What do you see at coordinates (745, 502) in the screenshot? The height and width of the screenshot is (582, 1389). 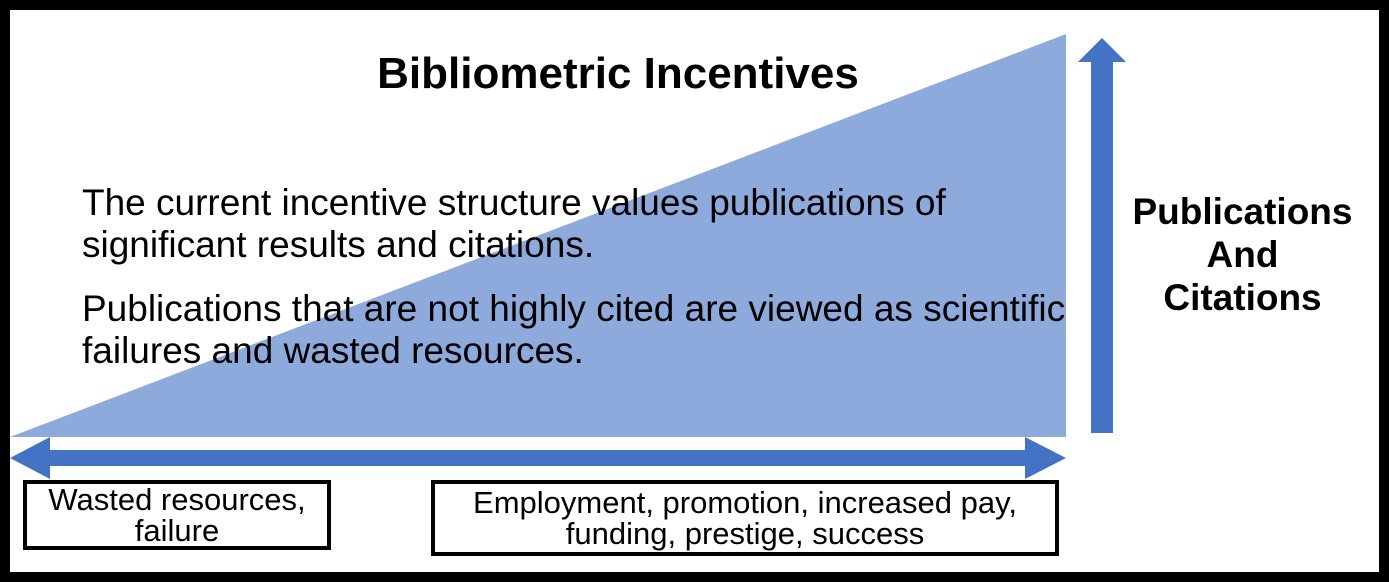 I see `high-end-label-line: Employment, promotion, increased pay,` at bounding box center [745, 502].